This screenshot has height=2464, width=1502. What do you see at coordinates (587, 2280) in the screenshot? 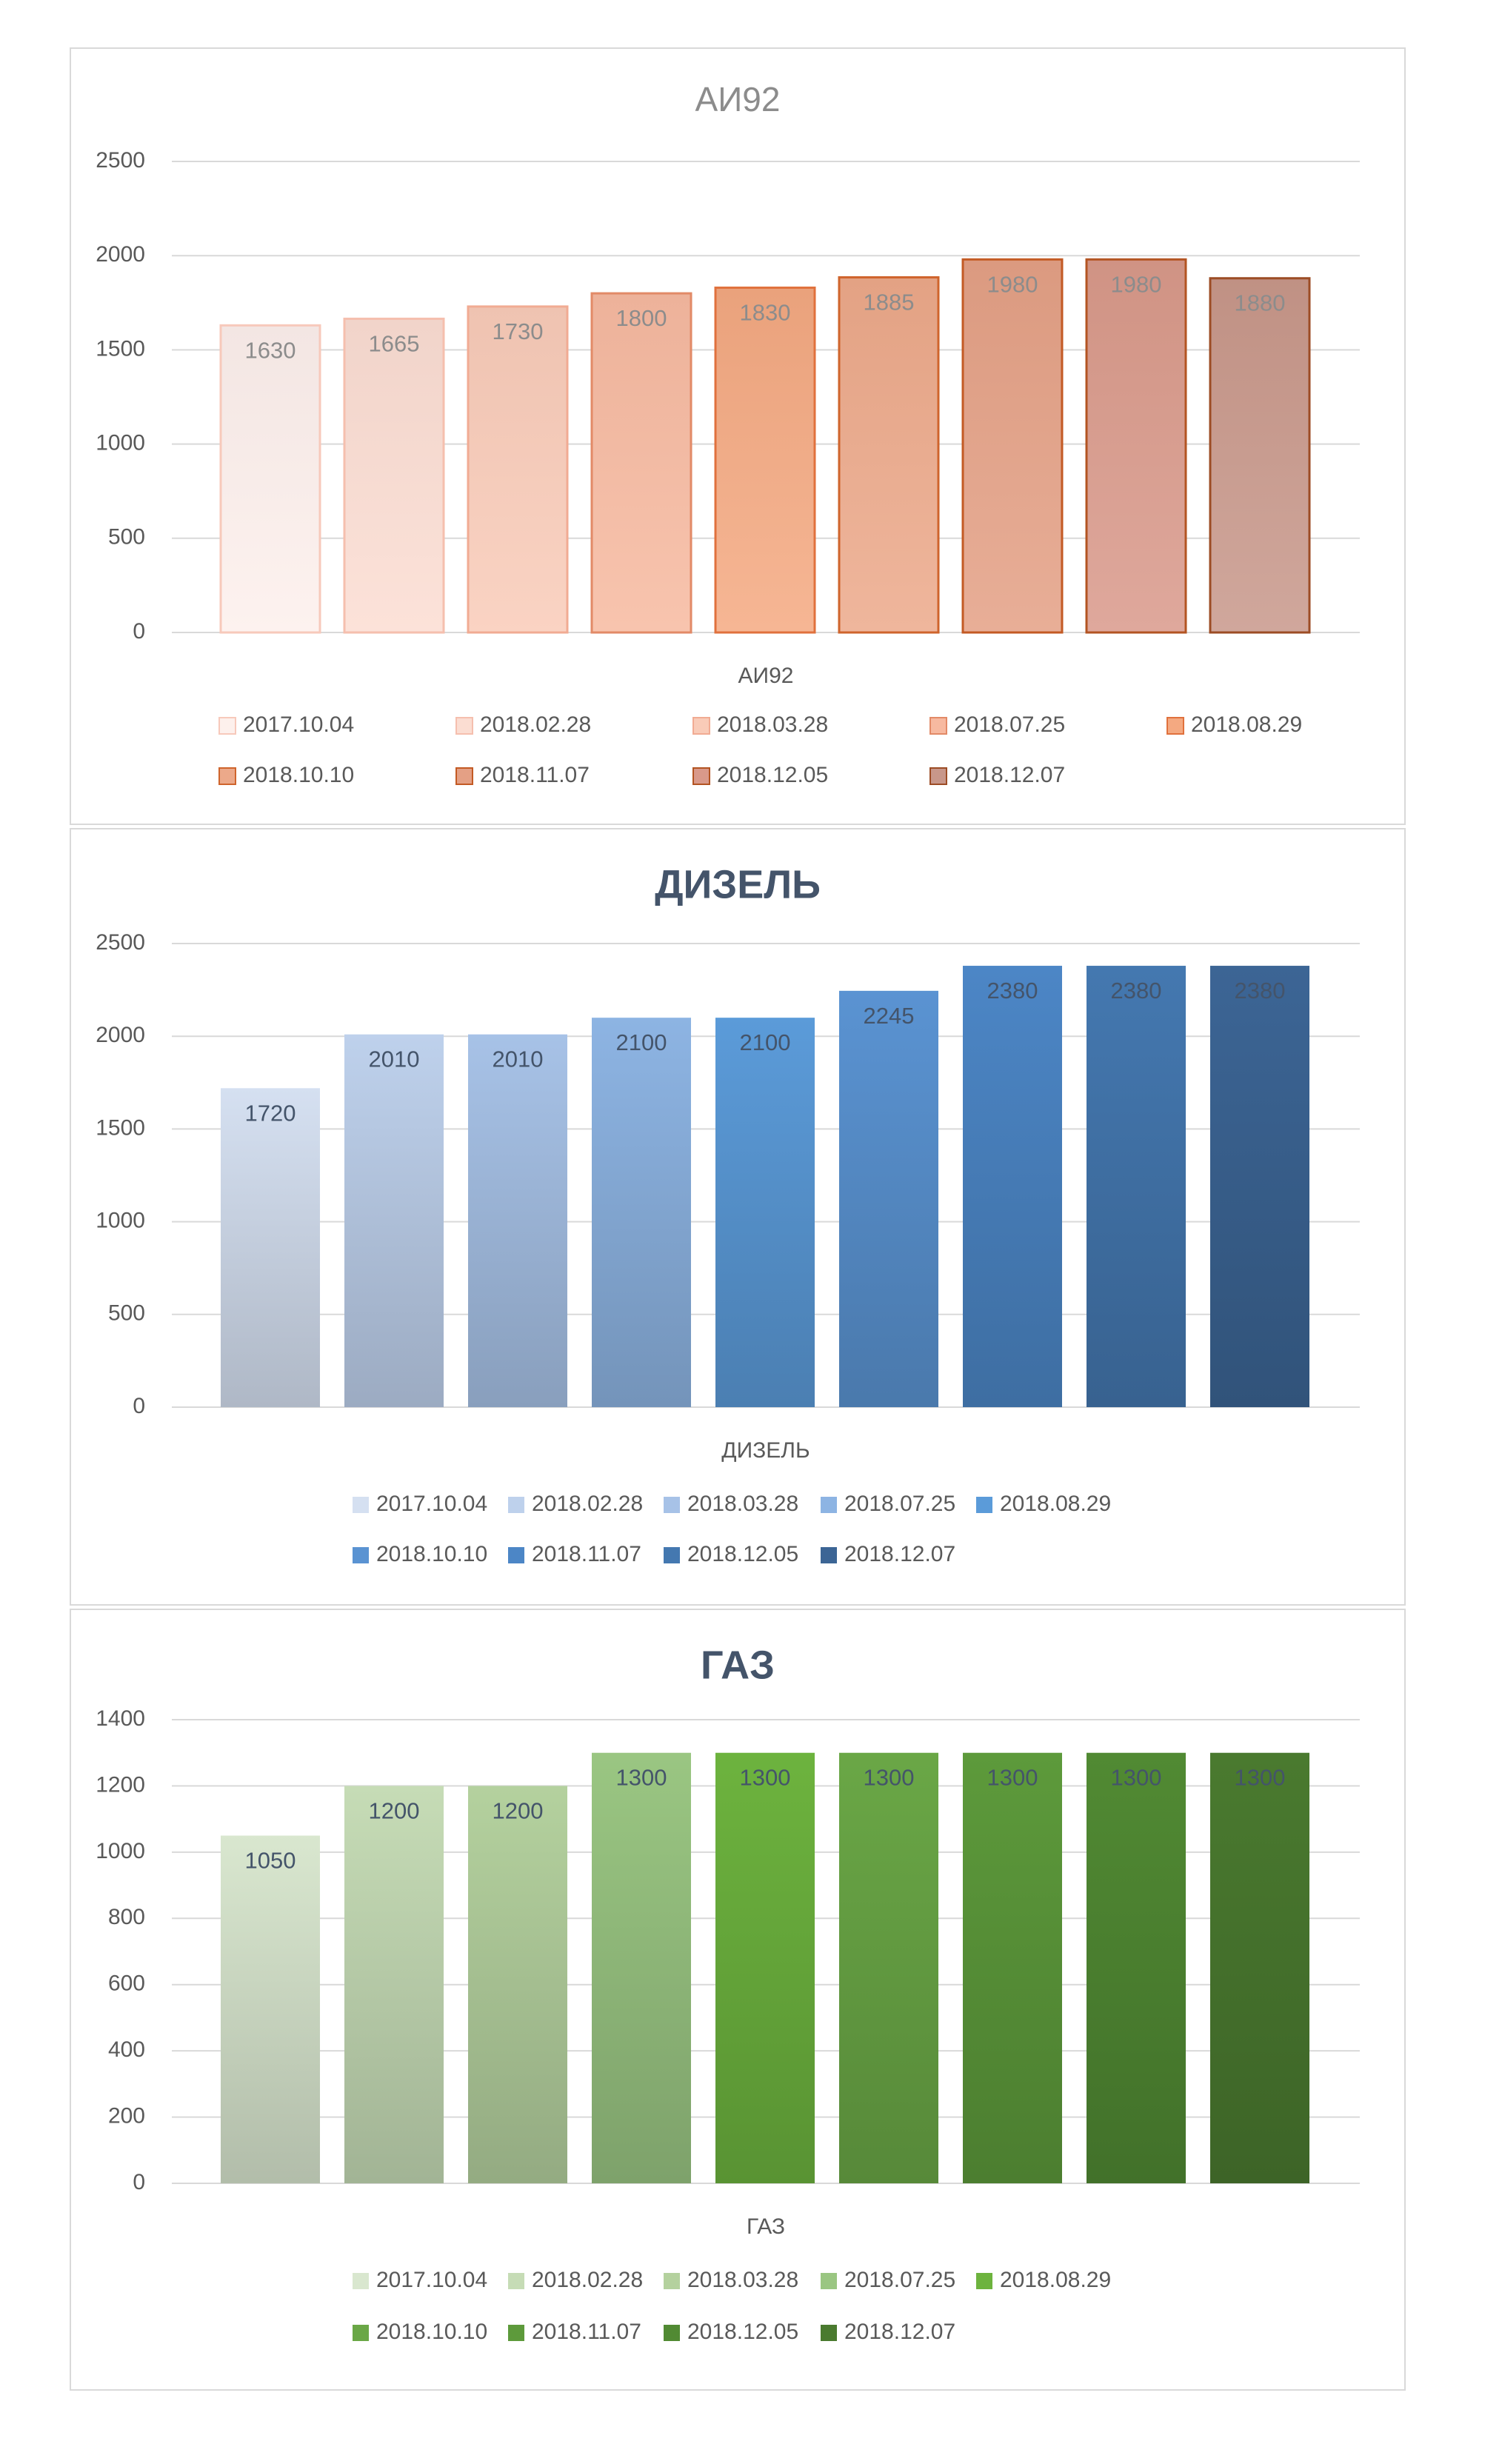
I see `legend-label: 2018.02.28` at bounding box center [587, 2280].